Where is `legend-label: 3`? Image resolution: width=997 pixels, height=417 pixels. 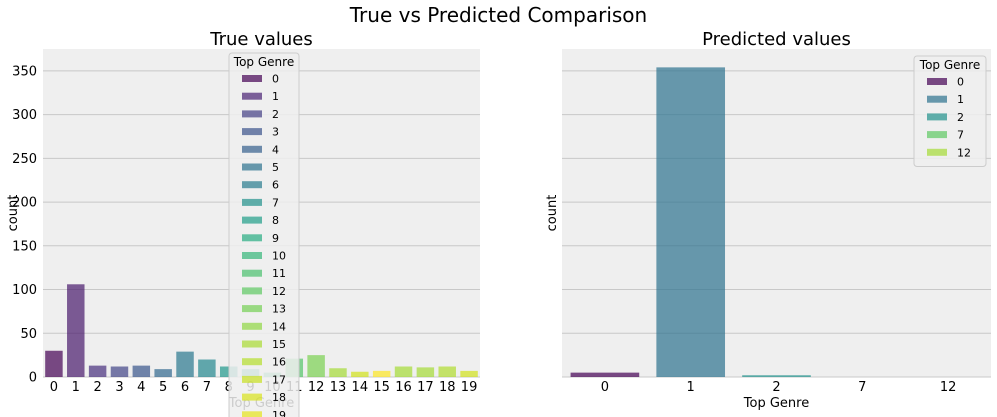 legend-label: 3 is located at coordinates (275, 132).